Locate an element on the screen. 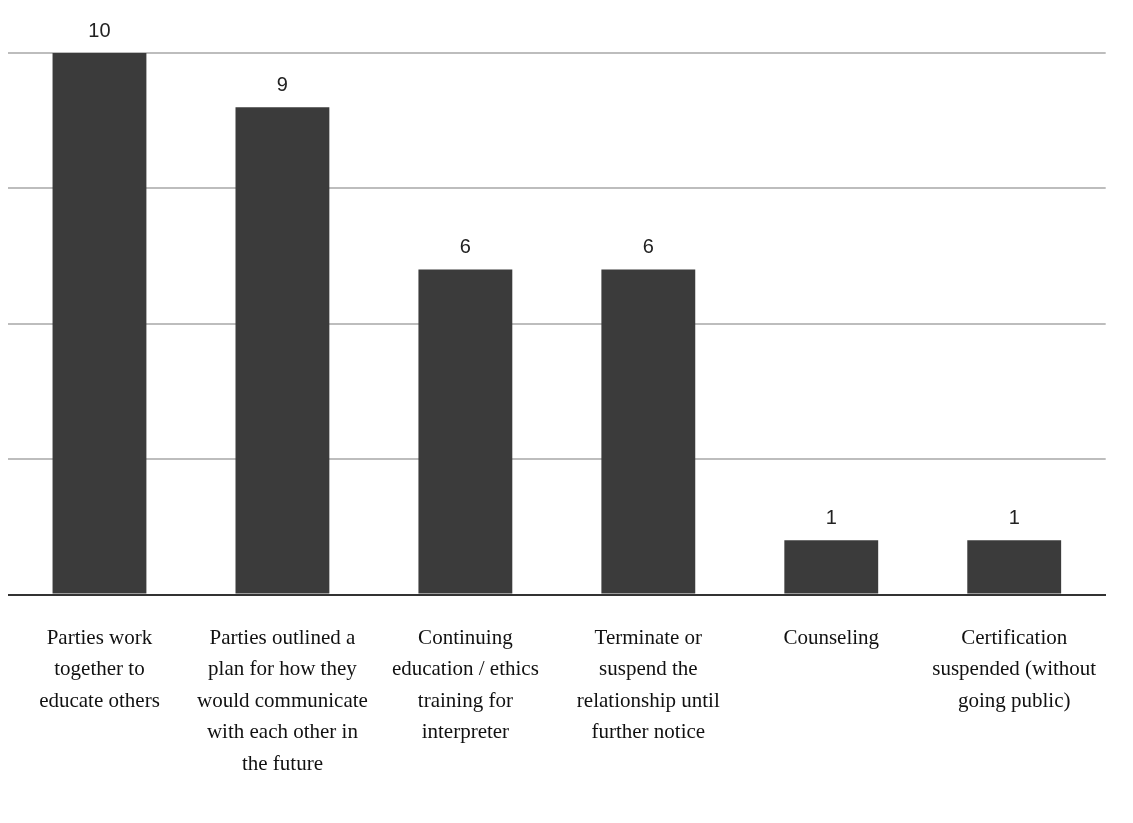  x-tick-label: Certification suspended (without going public) is located at coordinates (1014, 668).